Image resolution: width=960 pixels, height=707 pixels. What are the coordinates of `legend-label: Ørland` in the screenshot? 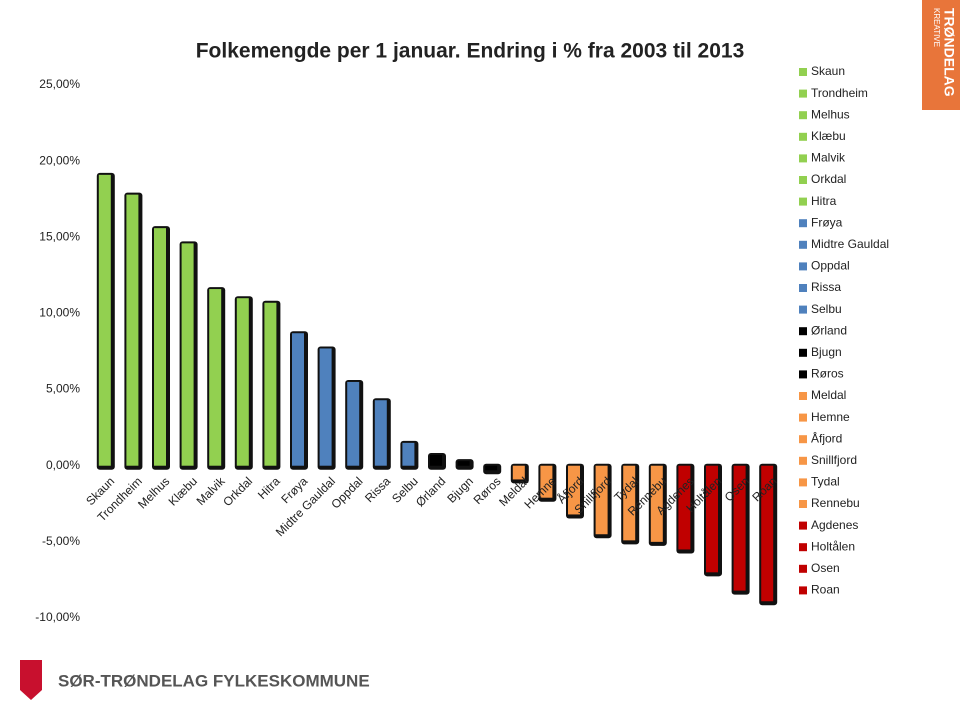 It's located at (829, 330).